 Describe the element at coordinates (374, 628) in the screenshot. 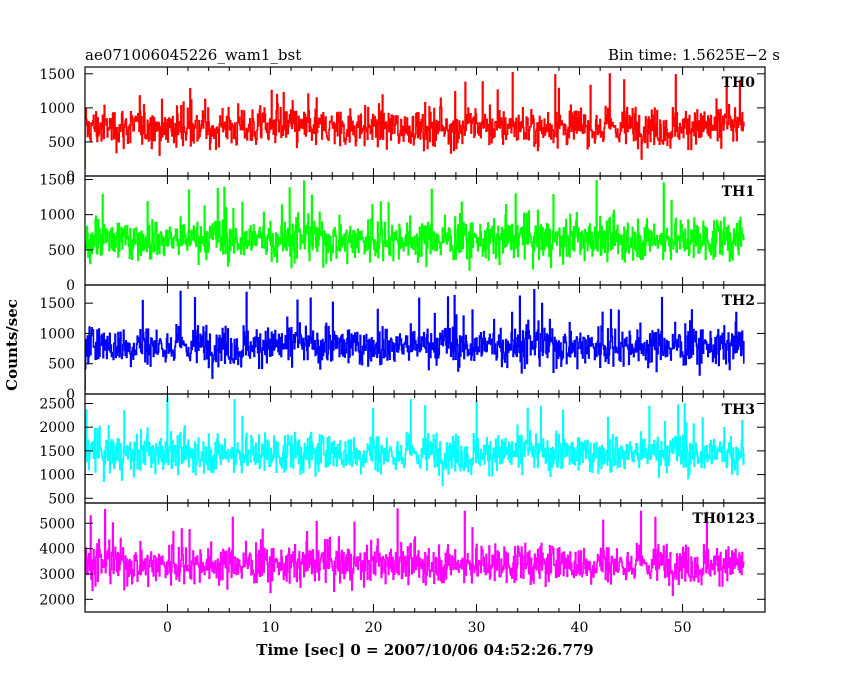

I see `x-tick-label: 20` at that location.